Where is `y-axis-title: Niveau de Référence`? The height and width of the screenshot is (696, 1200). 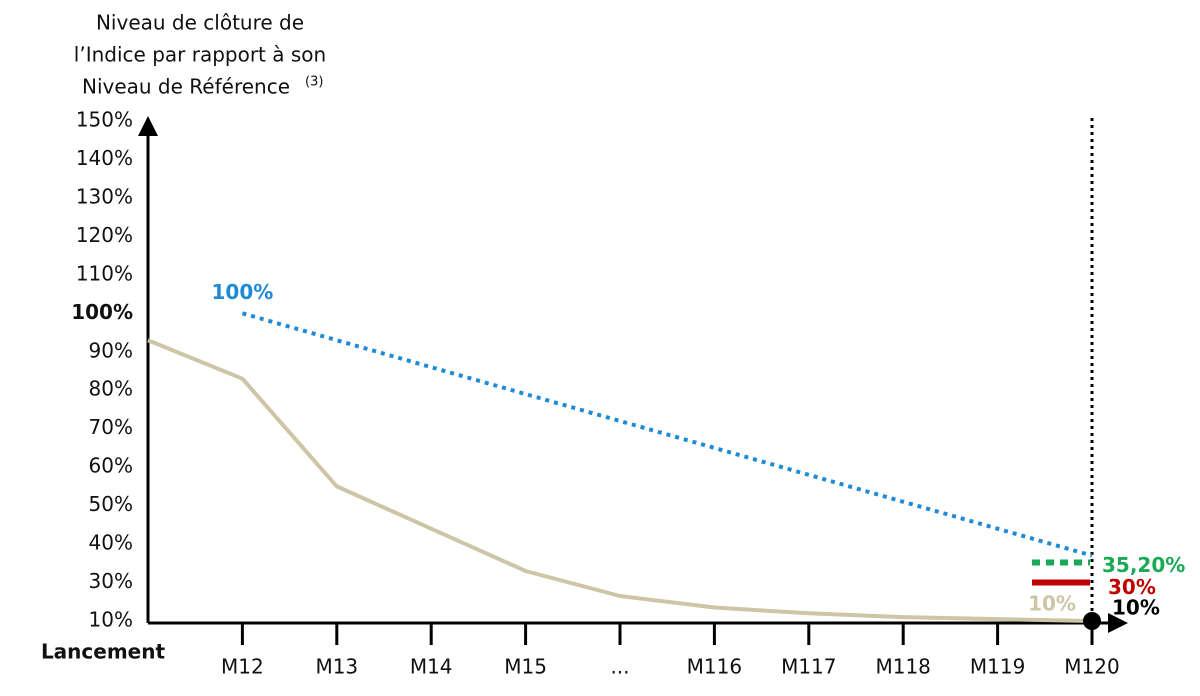
y-axis-title: Niveau de Référence is located at coordinates (186, 87).